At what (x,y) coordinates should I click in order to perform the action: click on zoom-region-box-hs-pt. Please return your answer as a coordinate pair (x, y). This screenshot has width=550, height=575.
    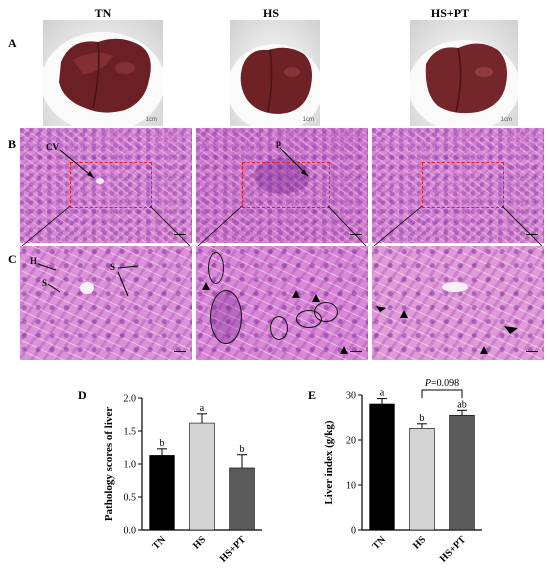
    Looking at the image, I should click on (463, 185).